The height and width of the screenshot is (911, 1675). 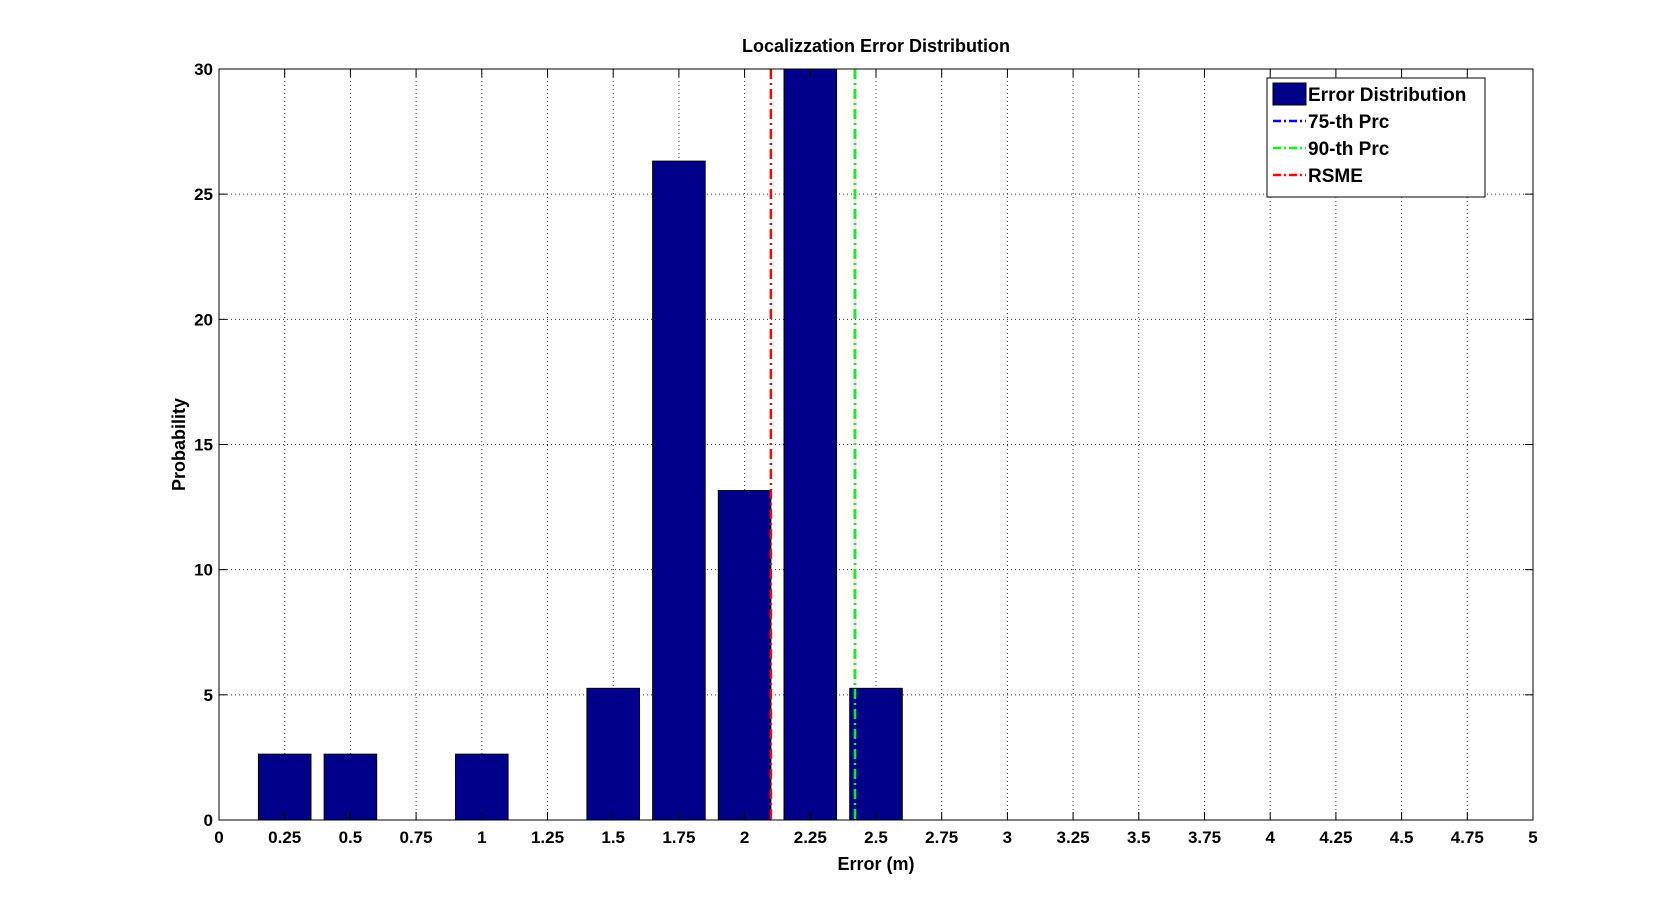 What do you see at coordinates (481, 837) in the screenshot?
I see `x-tick-label: 1` at bounding box center [481, 837].